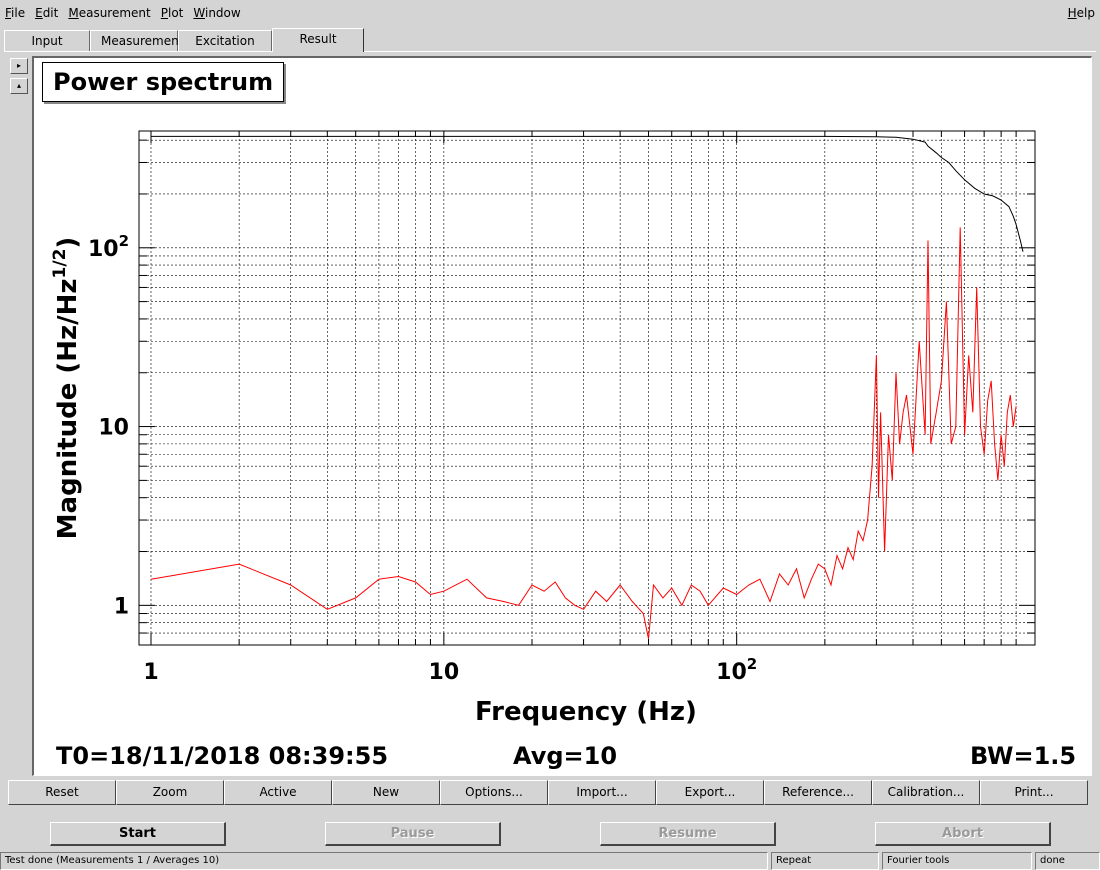 This screenshot has width=1100, height=870. I want to click on x-tick-label: 1, so click(150, 672).